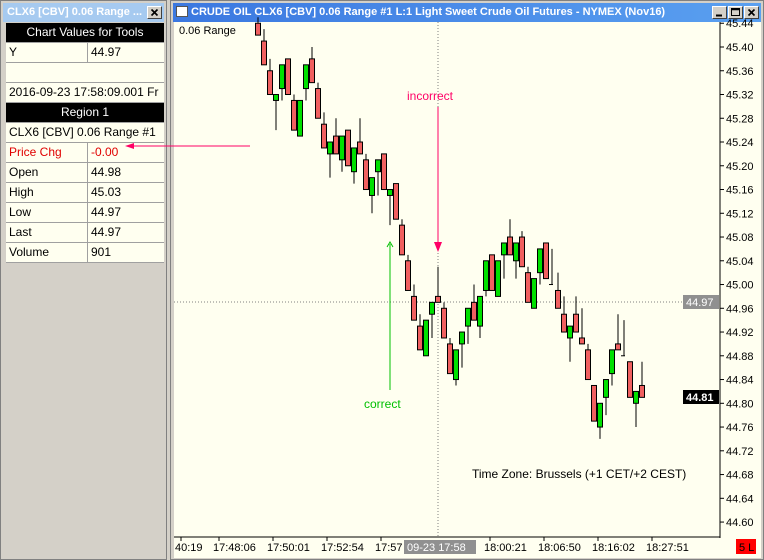  Describe the element at coordinates (82, 132) in the screenshot. I see `symbol-value: CLX6 [CBV] 0.06 Range #1` at that location.